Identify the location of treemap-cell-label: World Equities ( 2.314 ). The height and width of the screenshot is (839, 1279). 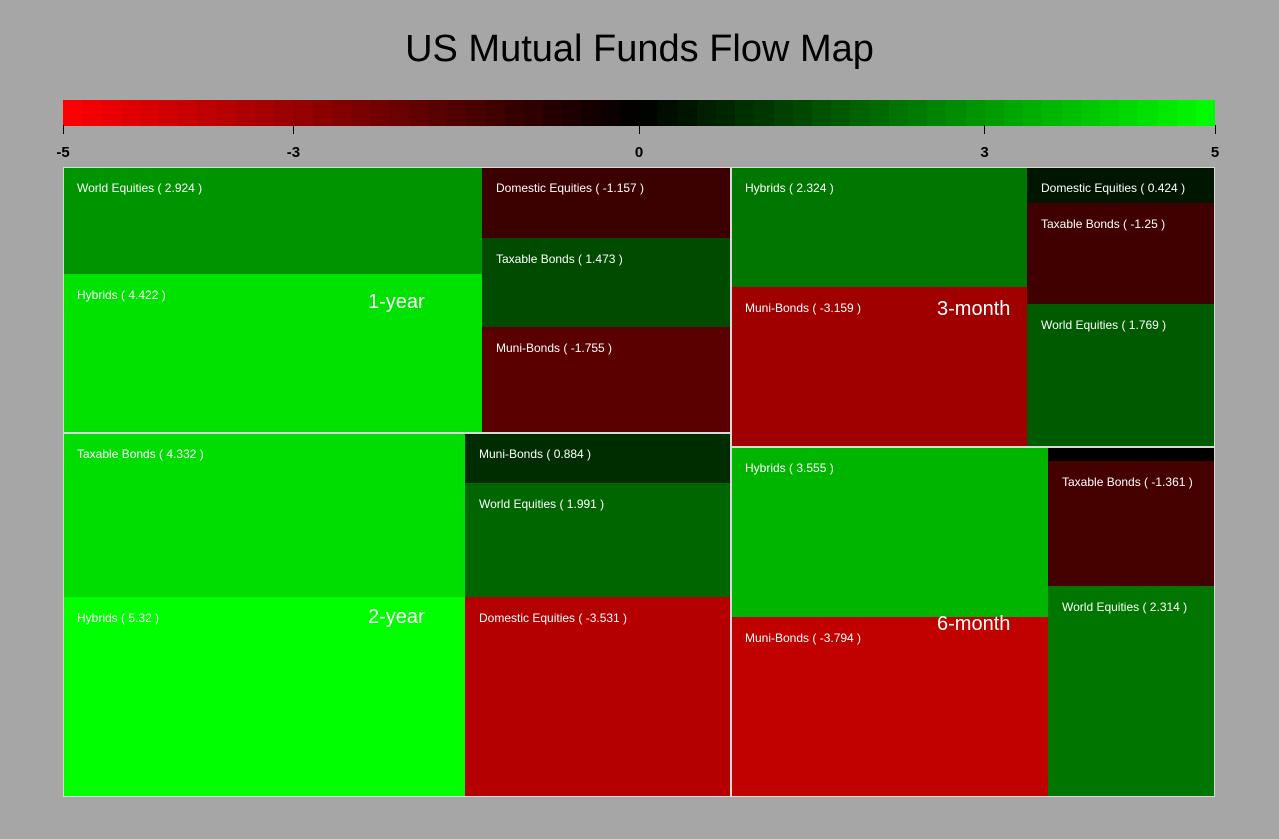
(1125, 607).